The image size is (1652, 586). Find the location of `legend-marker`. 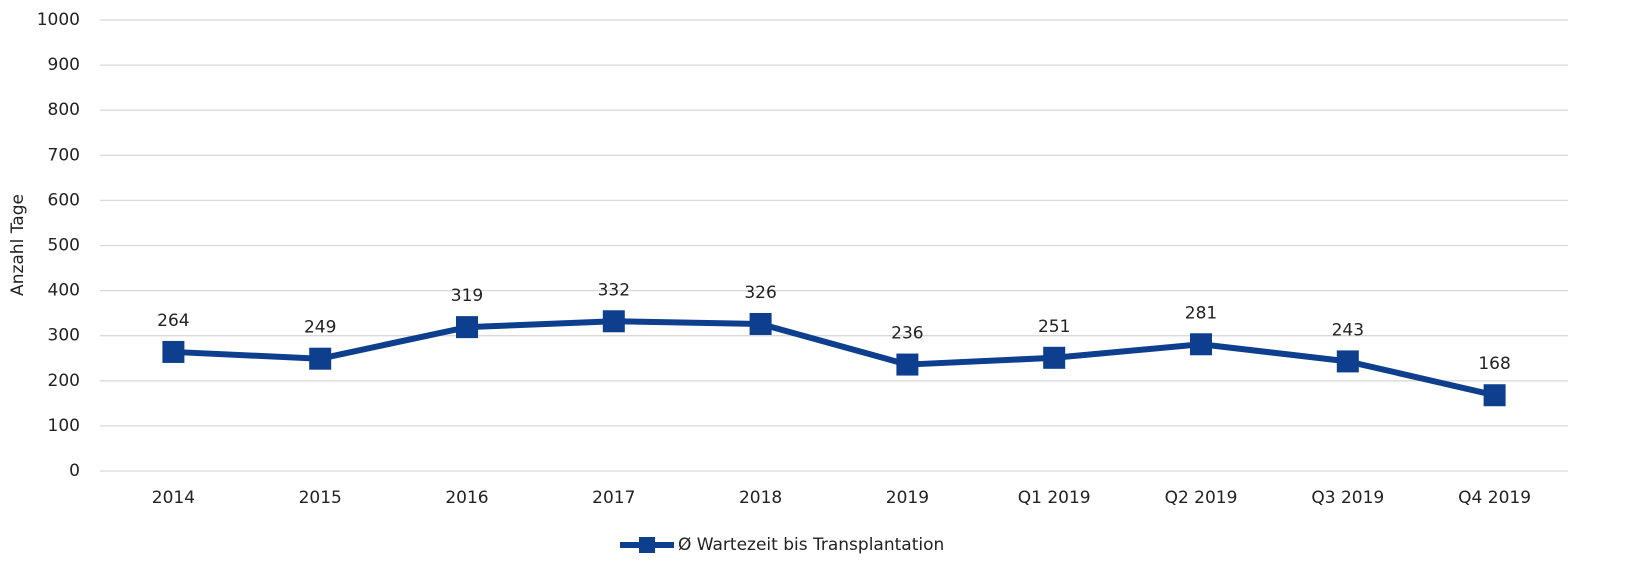

legend-marker is located at coordinates (647, 545).